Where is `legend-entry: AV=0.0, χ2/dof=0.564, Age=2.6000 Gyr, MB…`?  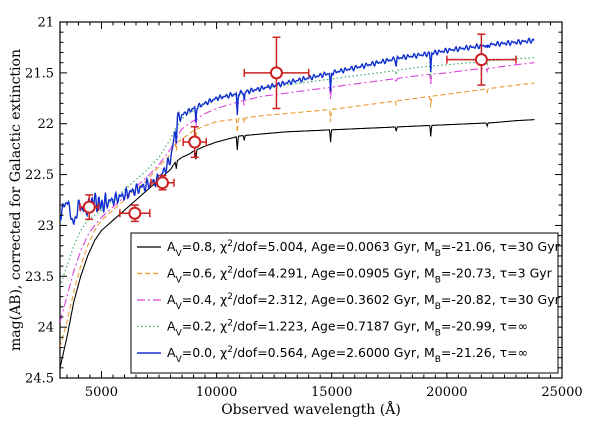
legend-entry: AV=0.0, χ2/dof=0.564, Age=2.6000 Gyr, MB… is located at coordinates (332, 355).